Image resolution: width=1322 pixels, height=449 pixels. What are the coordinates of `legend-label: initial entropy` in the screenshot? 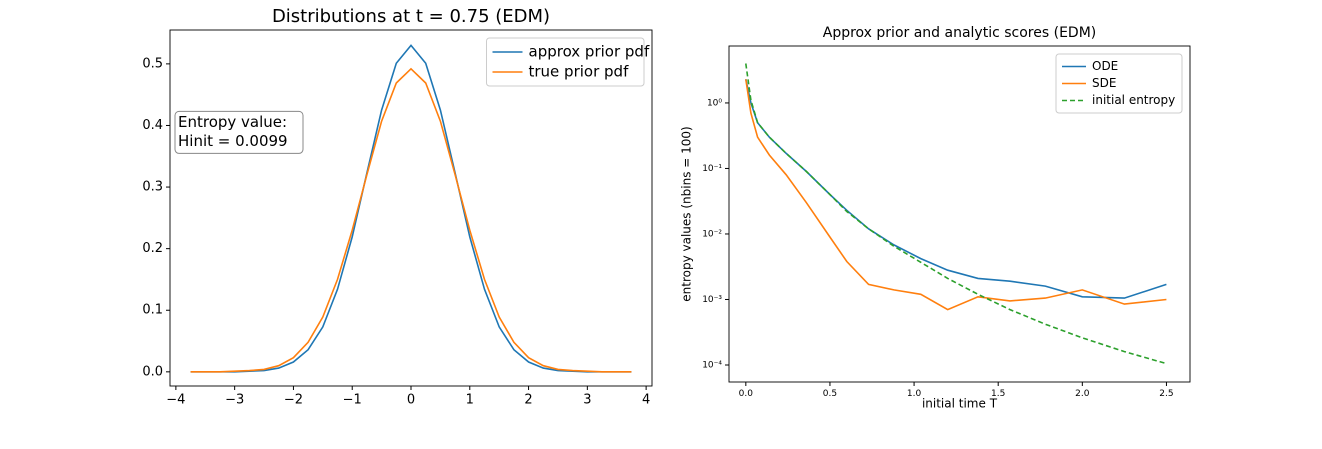 It's located at (1133, 100).